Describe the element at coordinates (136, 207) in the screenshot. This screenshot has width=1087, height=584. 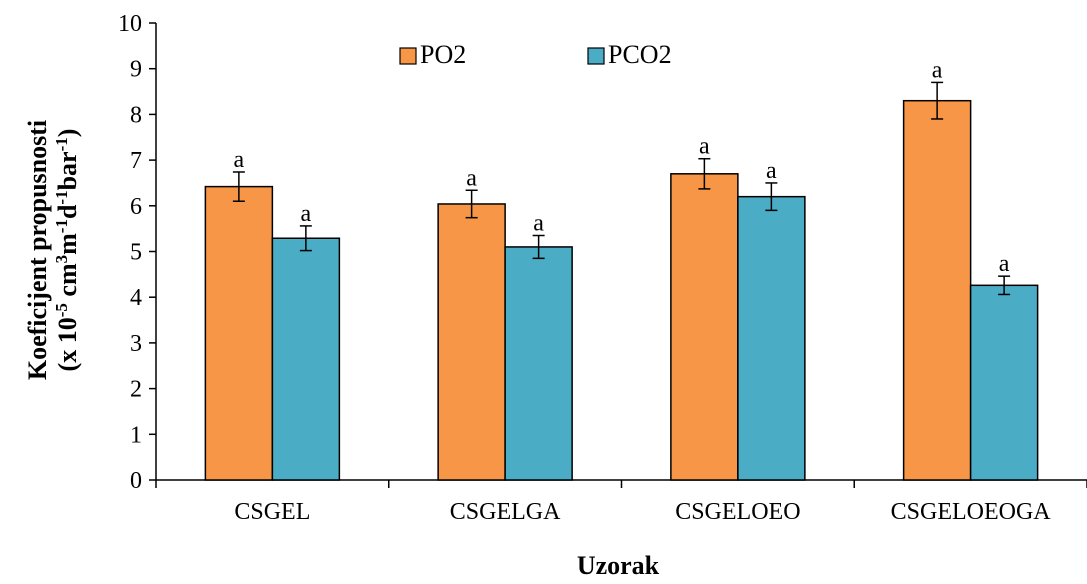
I see `y-tick-label: 6` at that location.